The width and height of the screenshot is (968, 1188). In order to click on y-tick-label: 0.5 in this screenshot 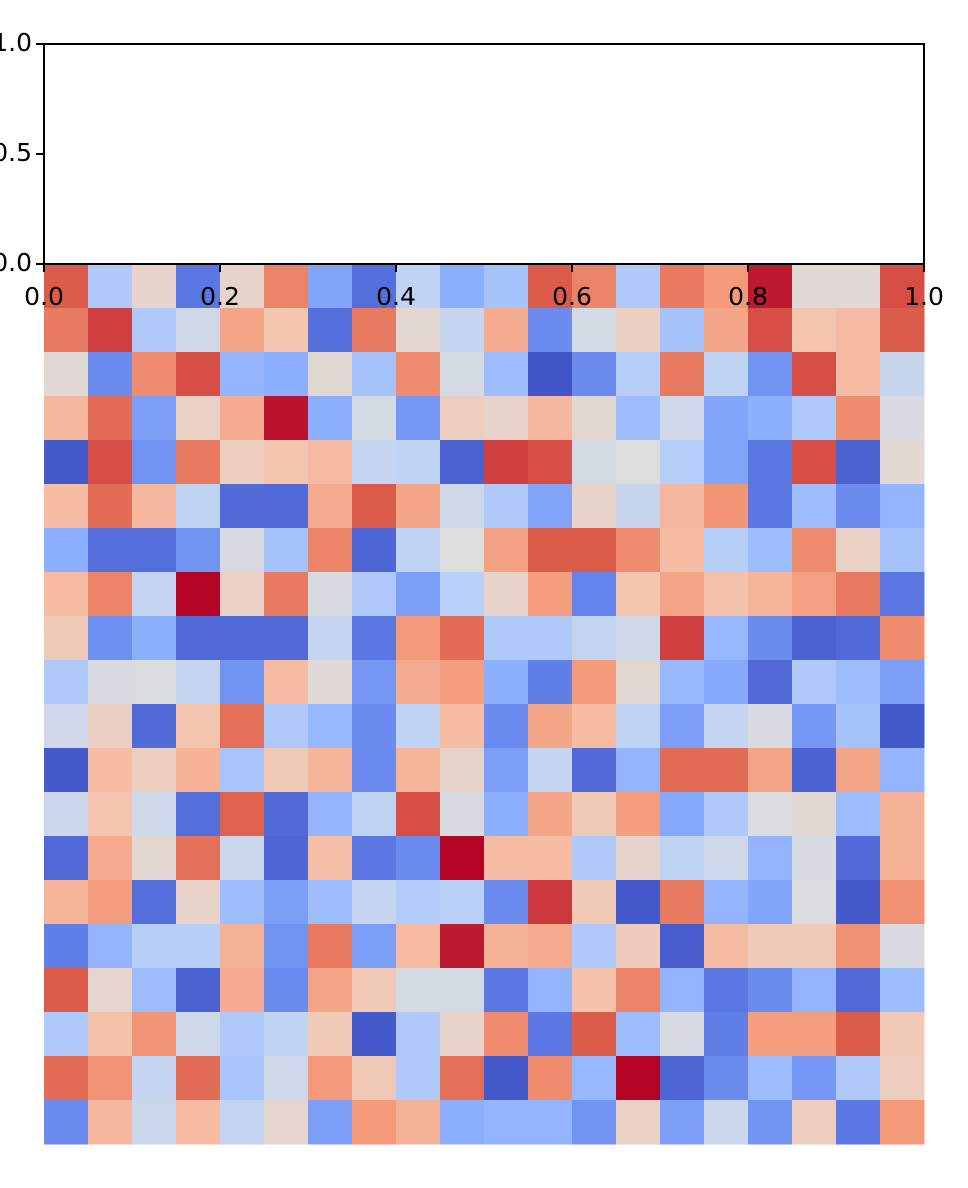, I will do `click(16, 152)`.